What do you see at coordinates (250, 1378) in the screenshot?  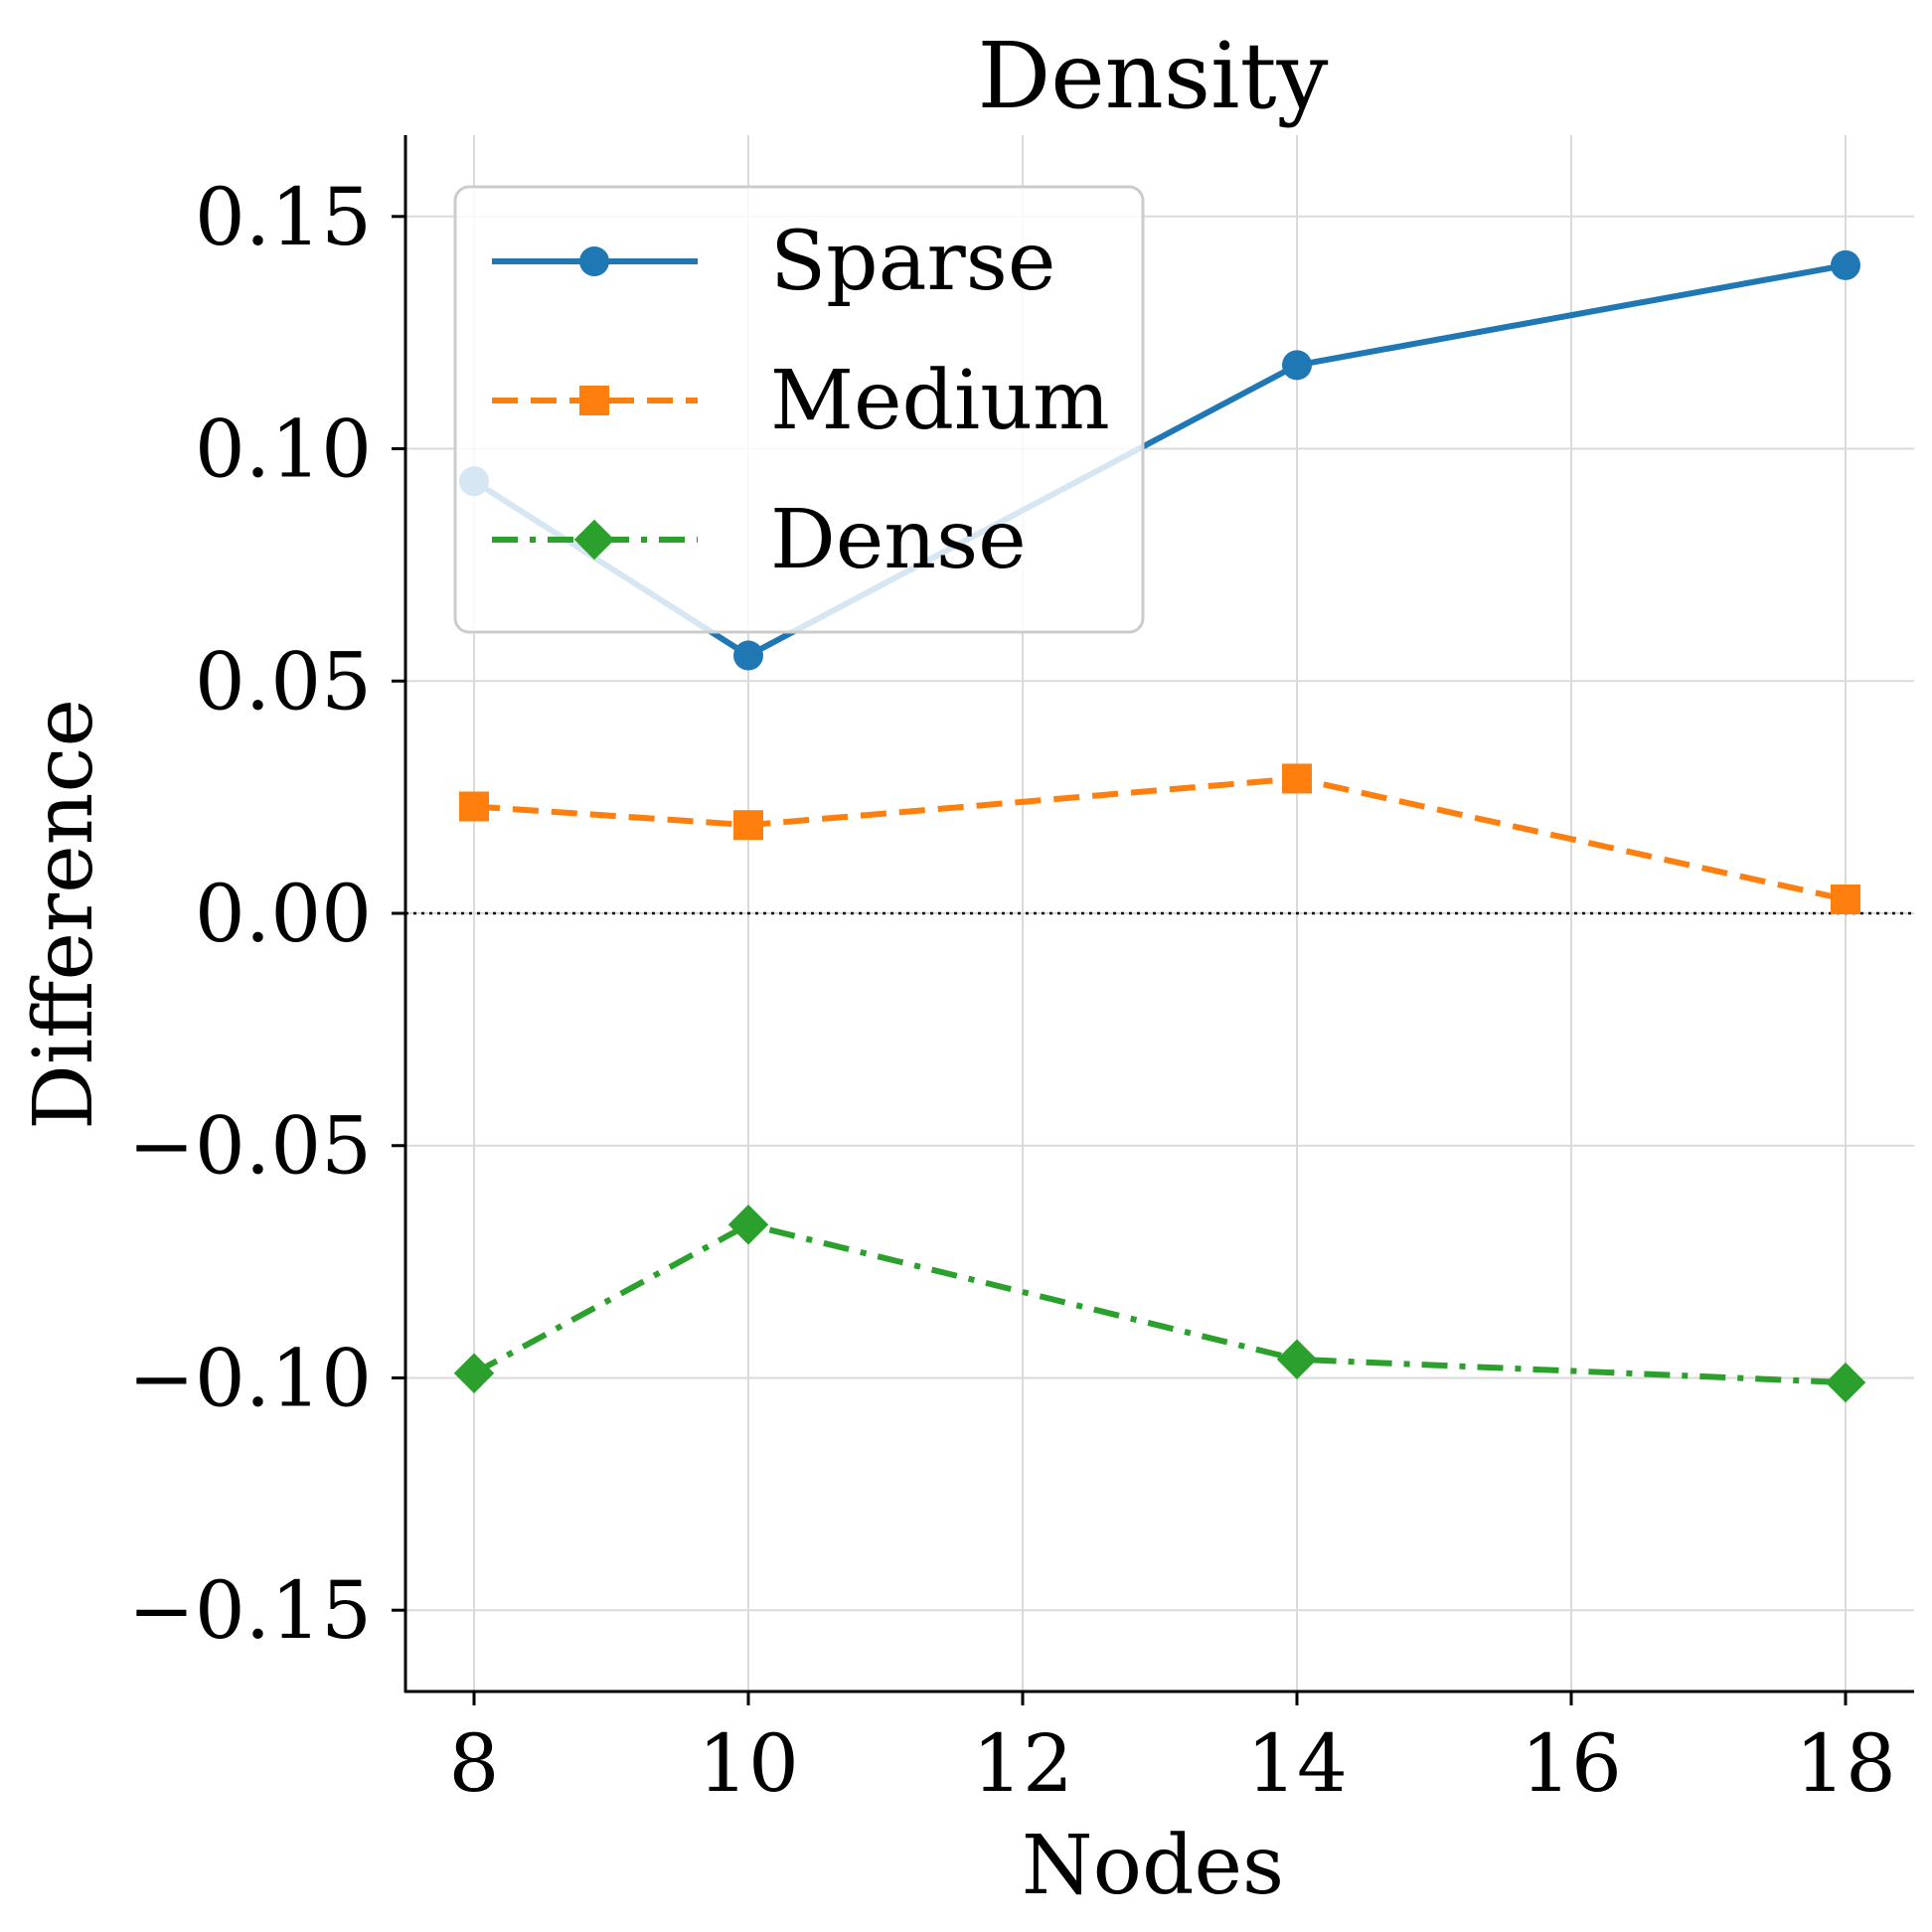 I see `y-tick-label: −0.10` at bounding box center [250, 1378].